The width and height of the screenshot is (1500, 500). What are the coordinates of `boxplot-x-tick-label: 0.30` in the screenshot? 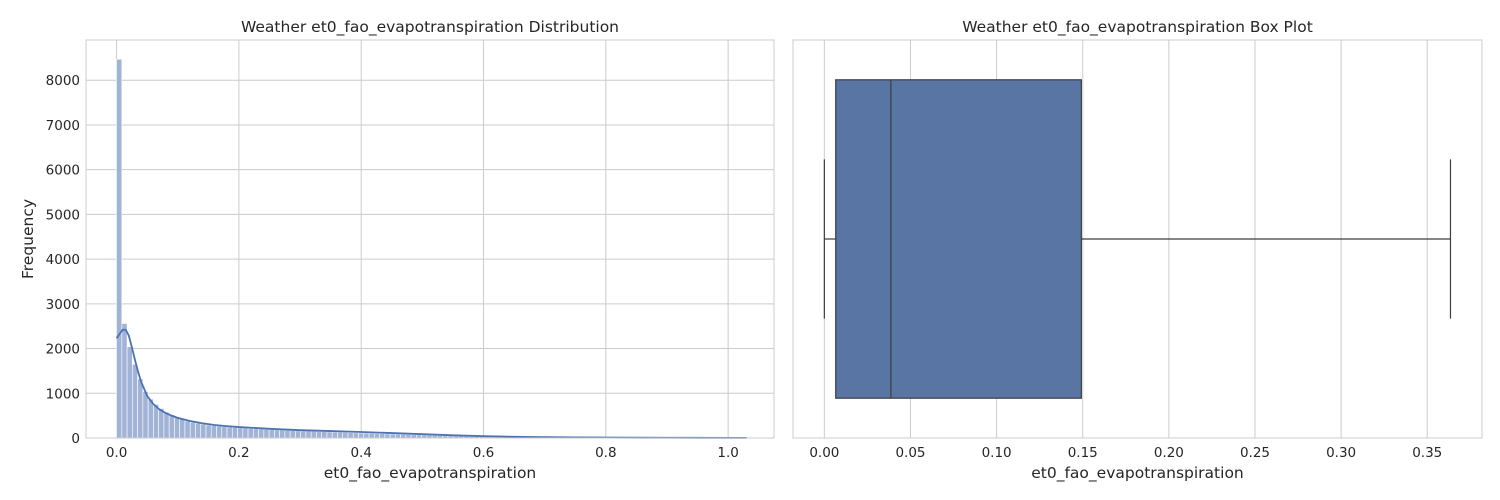 It's located at (1341, 453).